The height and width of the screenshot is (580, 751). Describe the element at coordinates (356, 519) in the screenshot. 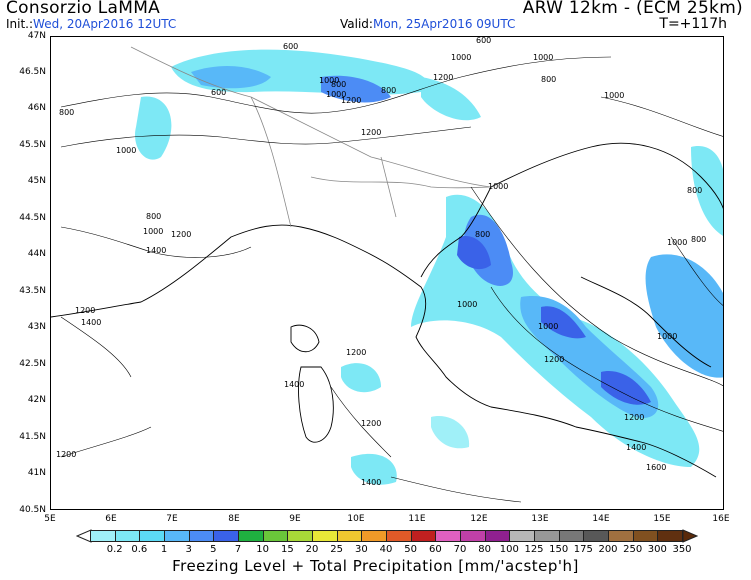

I see `lon-label: 10E` at that location.